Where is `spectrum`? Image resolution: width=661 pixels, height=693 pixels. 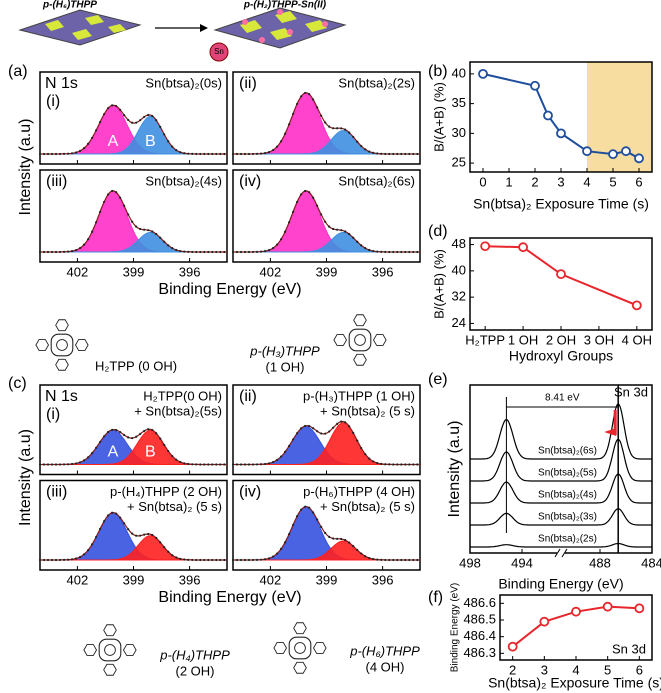 spectrum is located at coordinates (561, 517).